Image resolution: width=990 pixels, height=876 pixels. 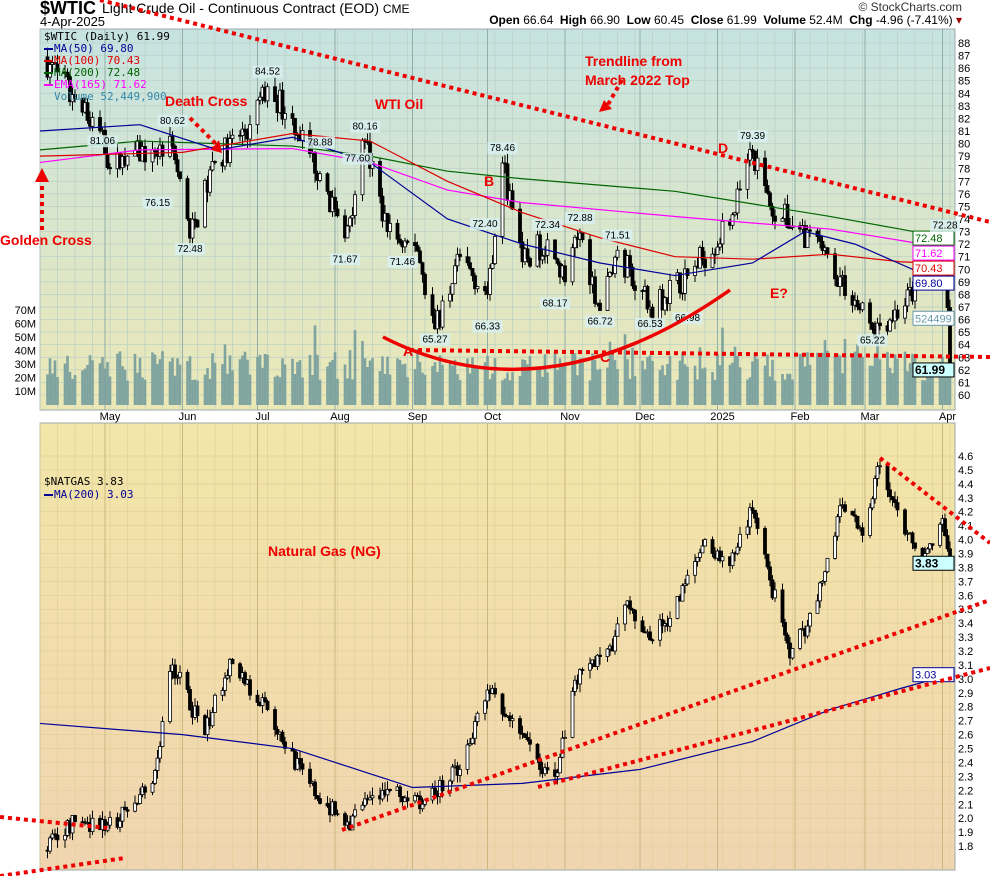 What do you see at coordinates (964, 346) in the screenshot?
I see `wti-y-tick: 64` at bounding box center [964, 346].